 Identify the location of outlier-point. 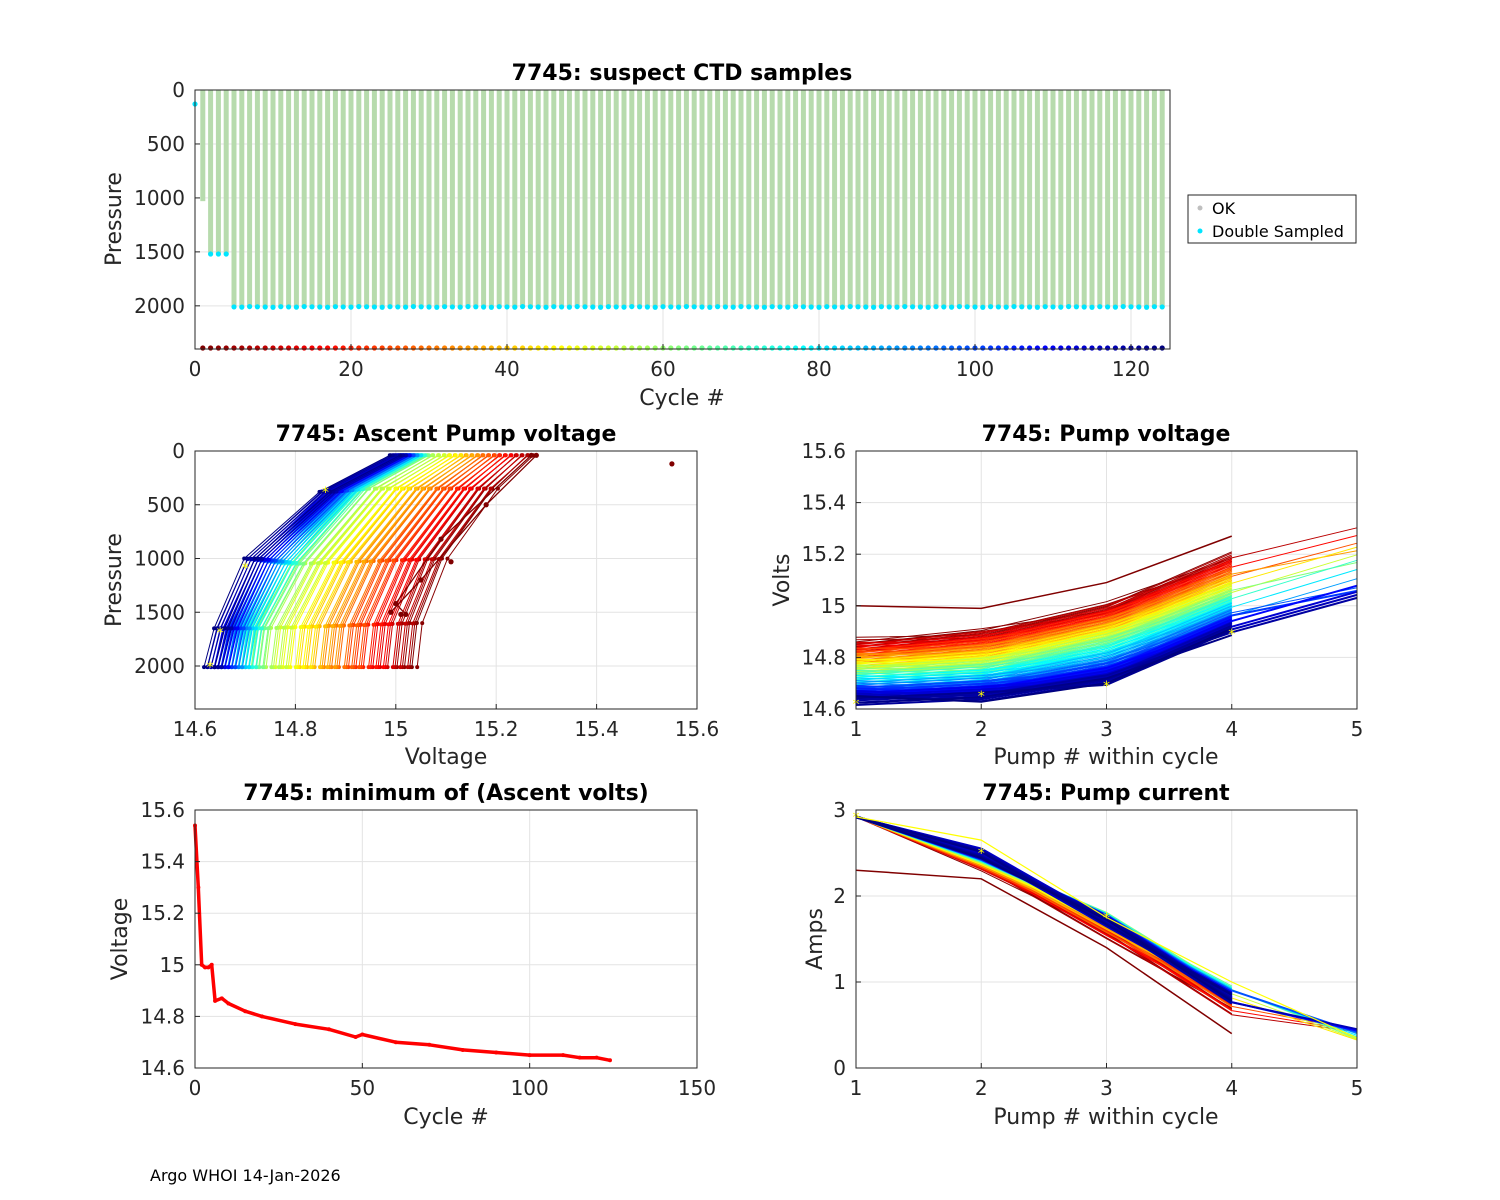
(401, 614).